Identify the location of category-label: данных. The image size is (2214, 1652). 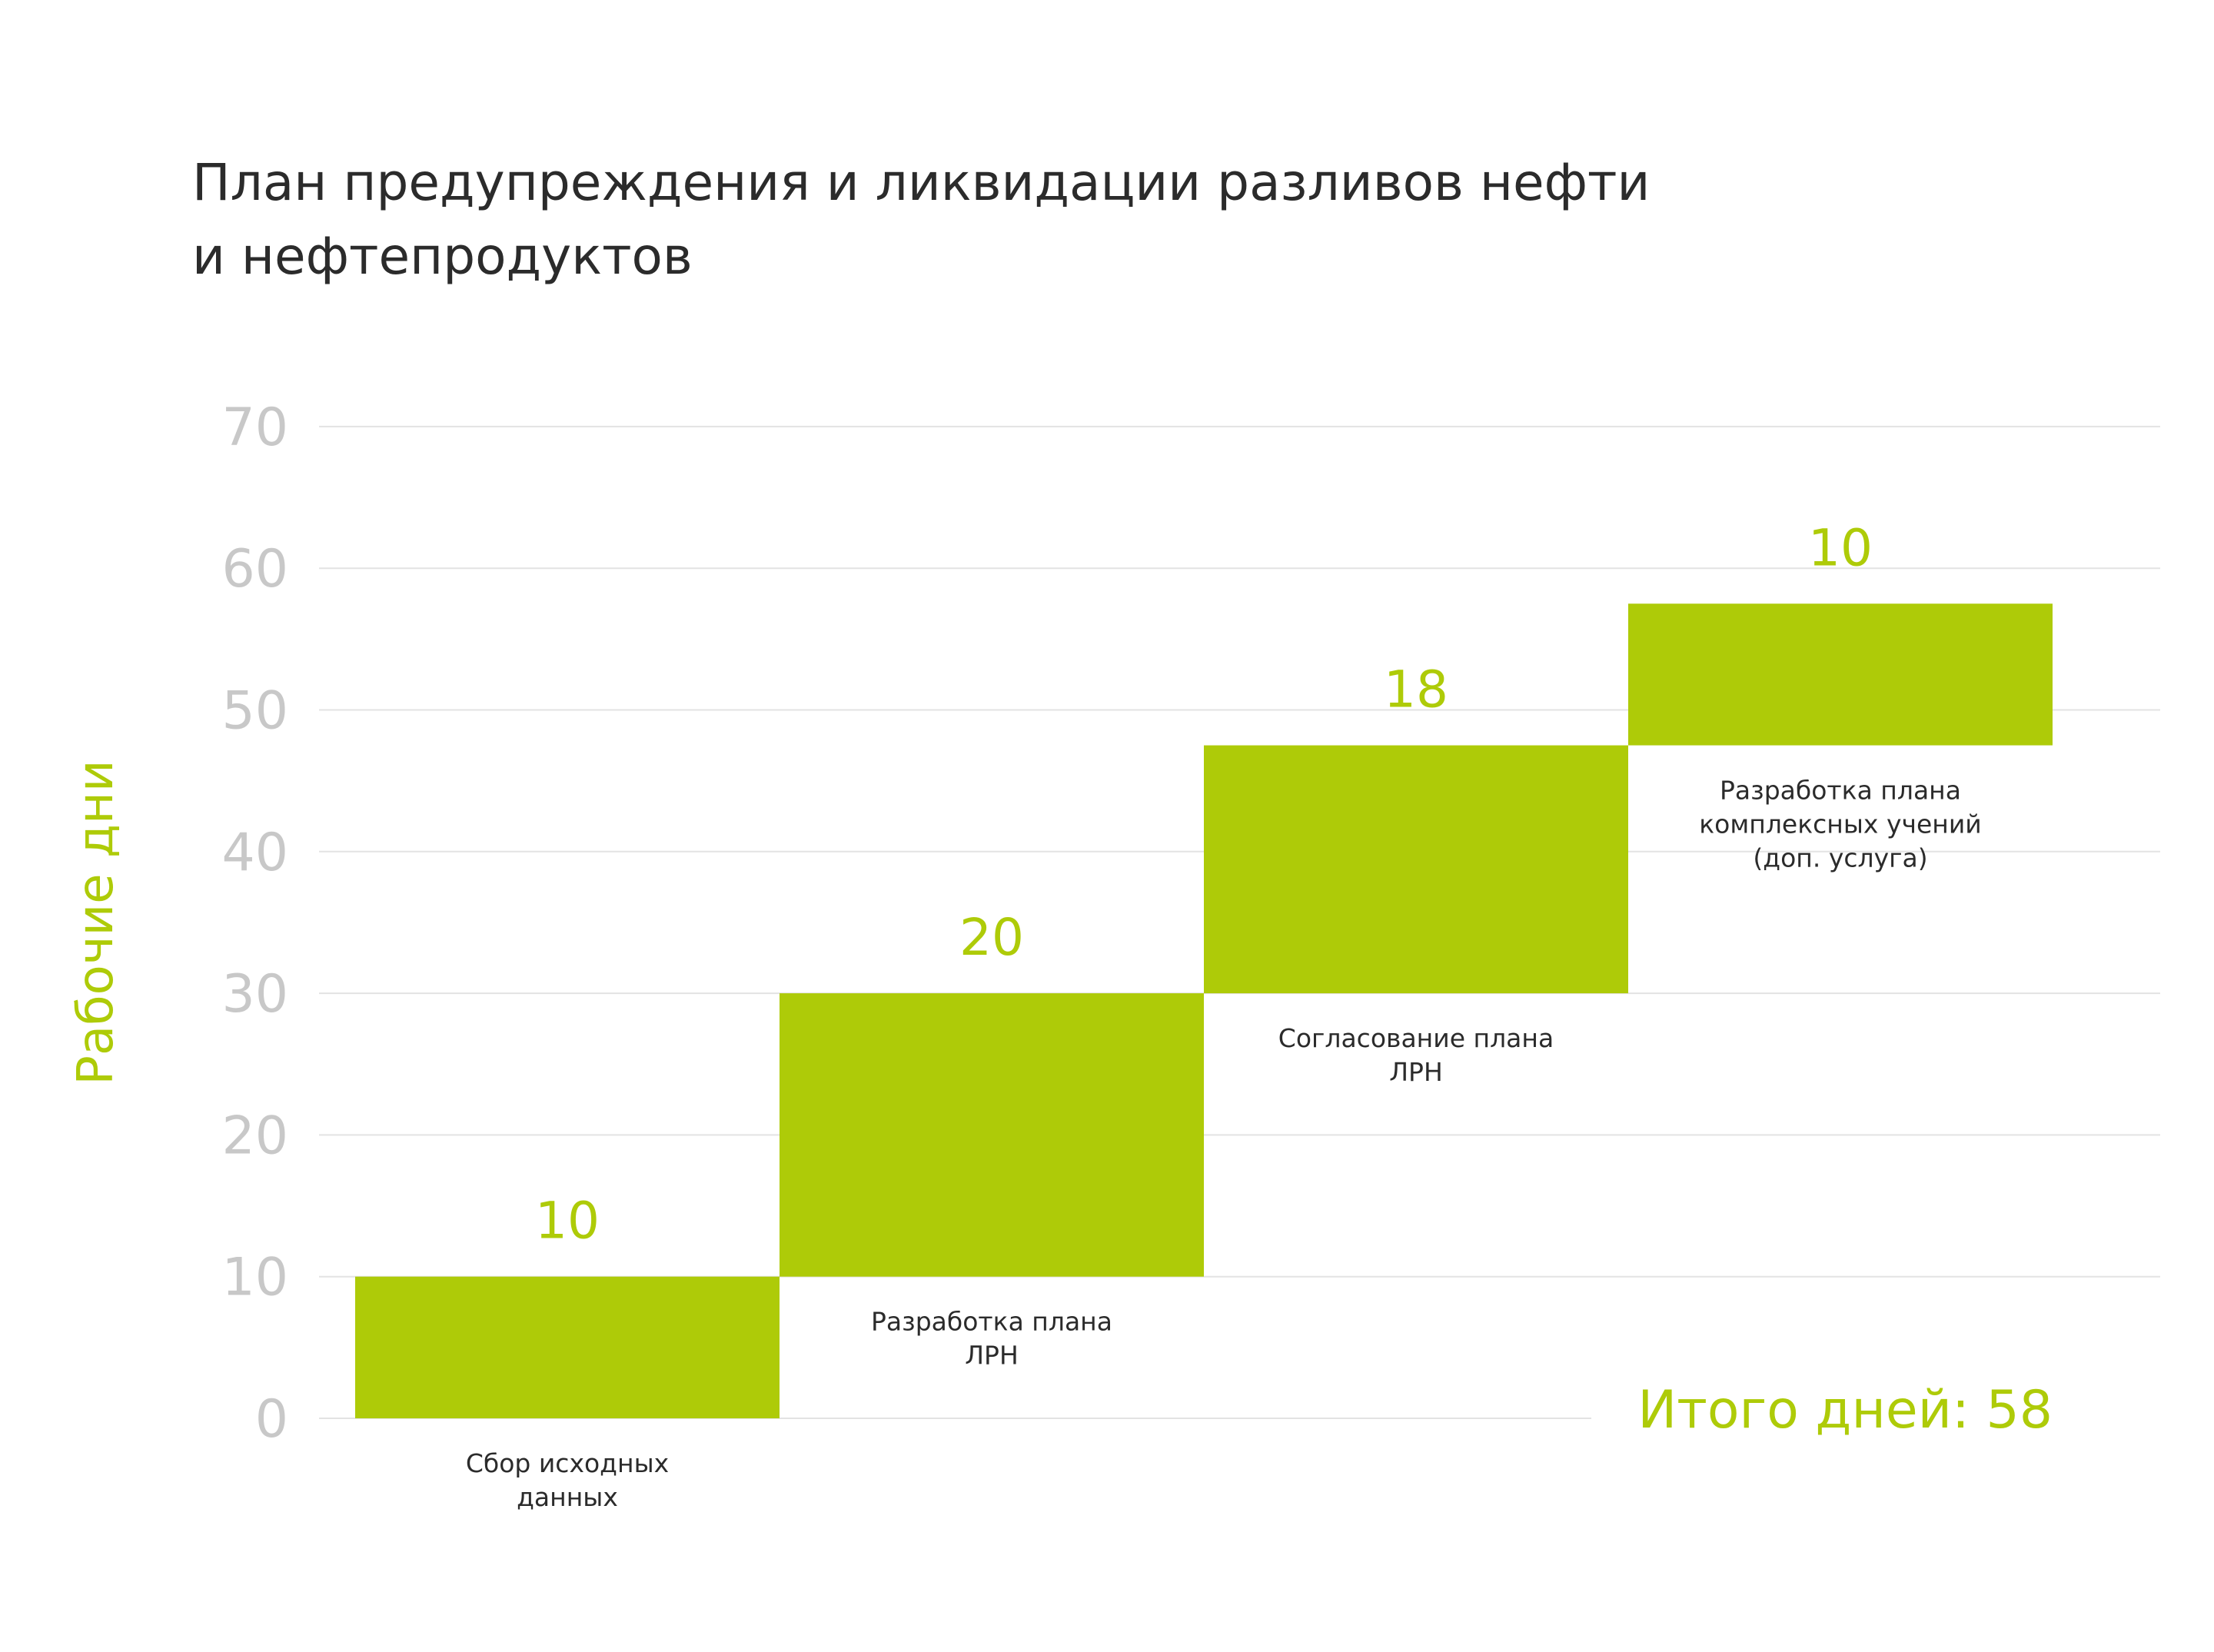
(568, 1497).